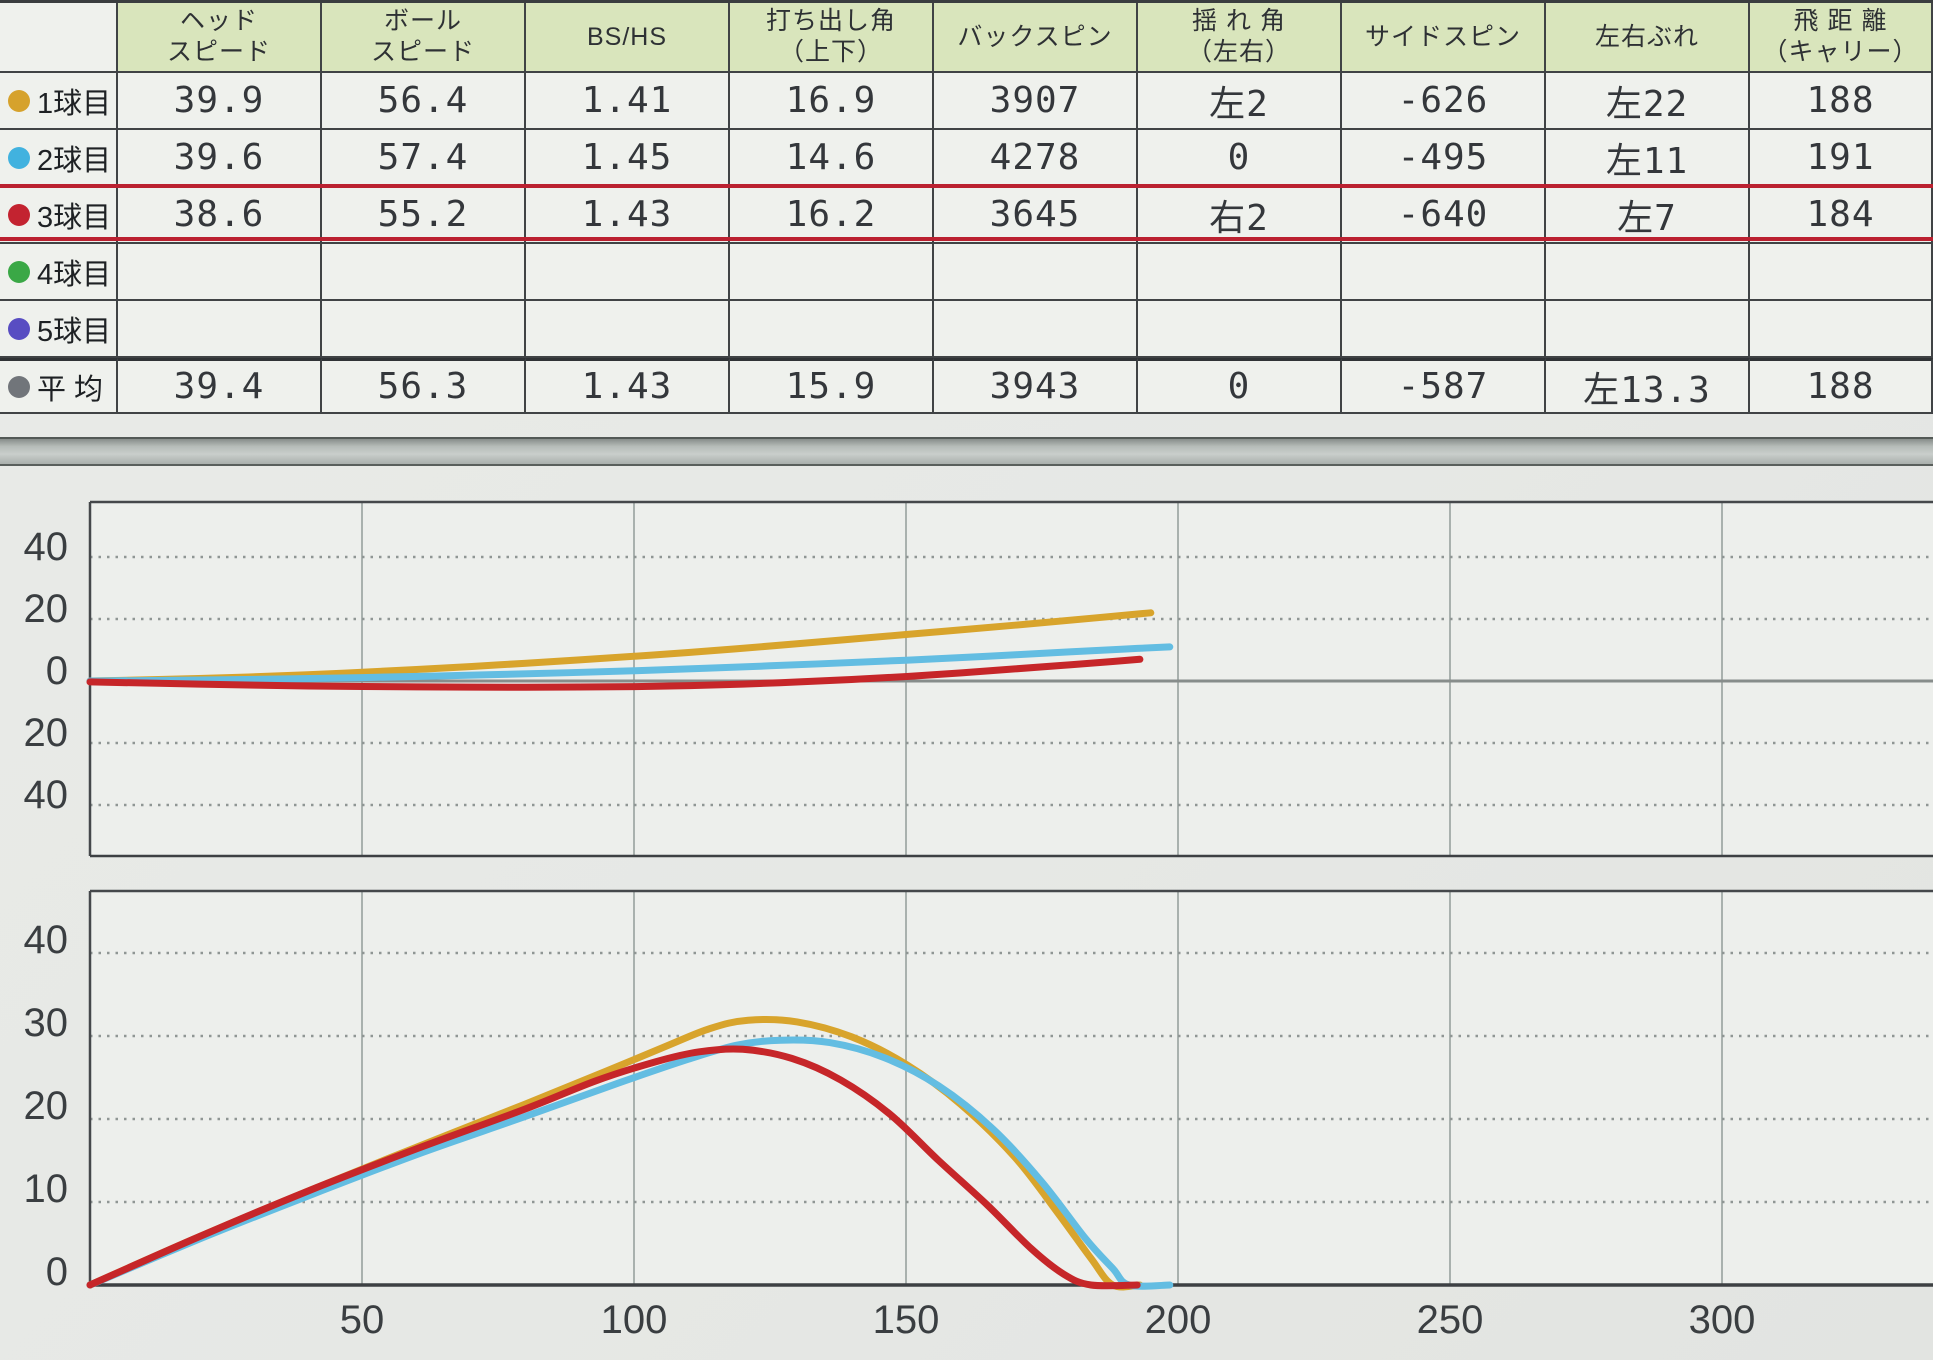  Describe the element at coordinates (220, 272) in the screenshot. I see `cell-r4-head_speed` at that location.